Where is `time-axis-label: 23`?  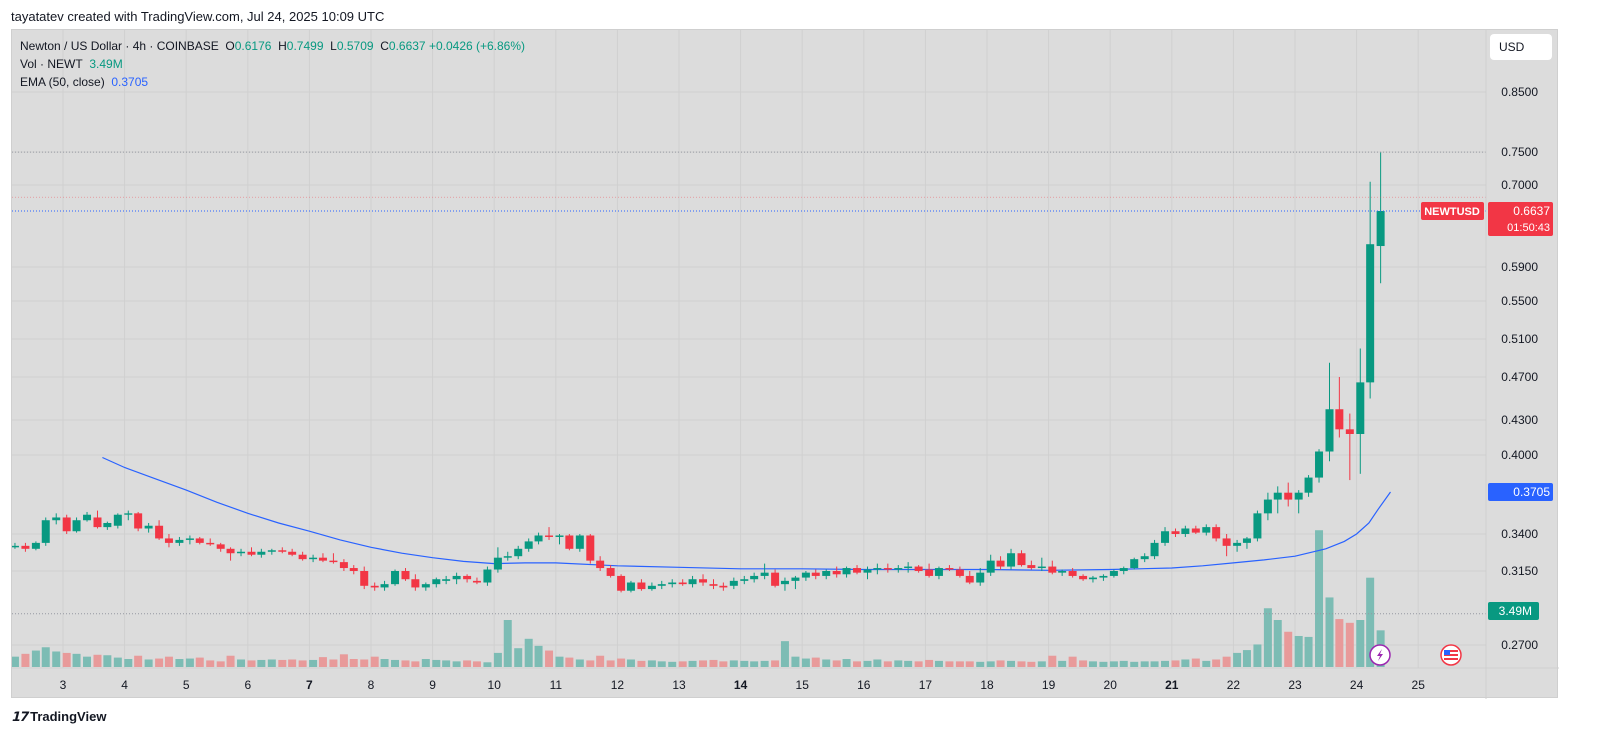
time-axis-label: 23 is located at coordinates (1295, 685).